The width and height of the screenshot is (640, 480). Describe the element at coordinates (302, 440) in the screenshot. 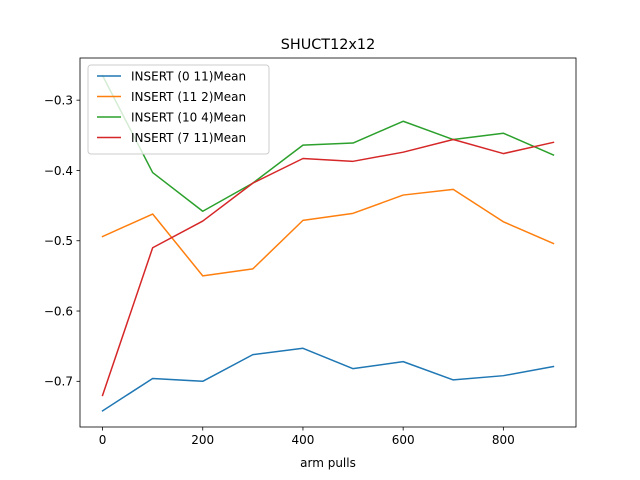

I see `x-tick-label: 400` at that location.